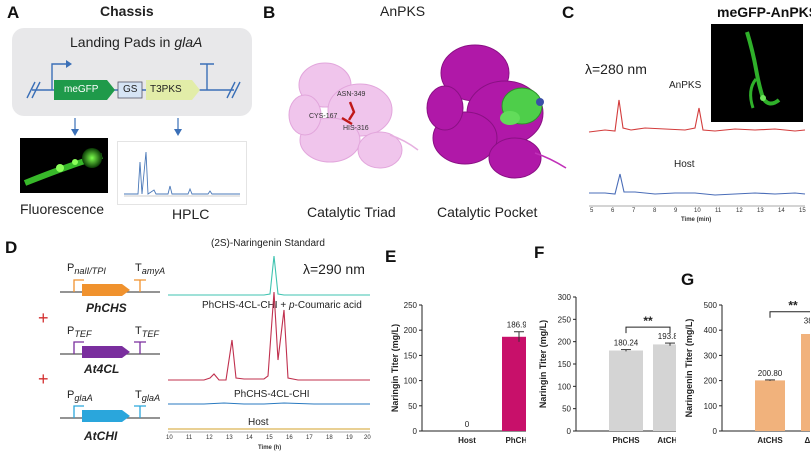 The height and width of the screenshot is (455, 811). I want to click on panel-label-b: B, so click(269, 12).